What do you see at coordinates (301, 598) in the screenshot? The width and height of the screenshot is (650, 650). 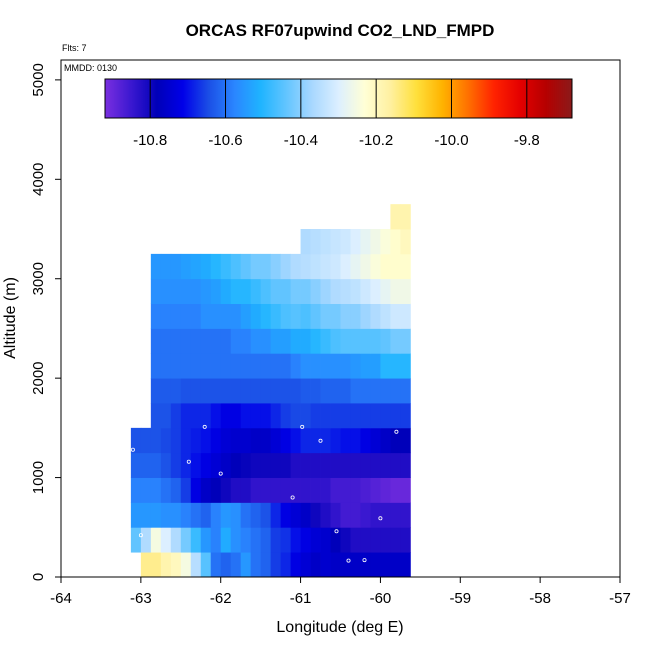 I see `x-tick-label: -61` at bounding box center [301, 598].